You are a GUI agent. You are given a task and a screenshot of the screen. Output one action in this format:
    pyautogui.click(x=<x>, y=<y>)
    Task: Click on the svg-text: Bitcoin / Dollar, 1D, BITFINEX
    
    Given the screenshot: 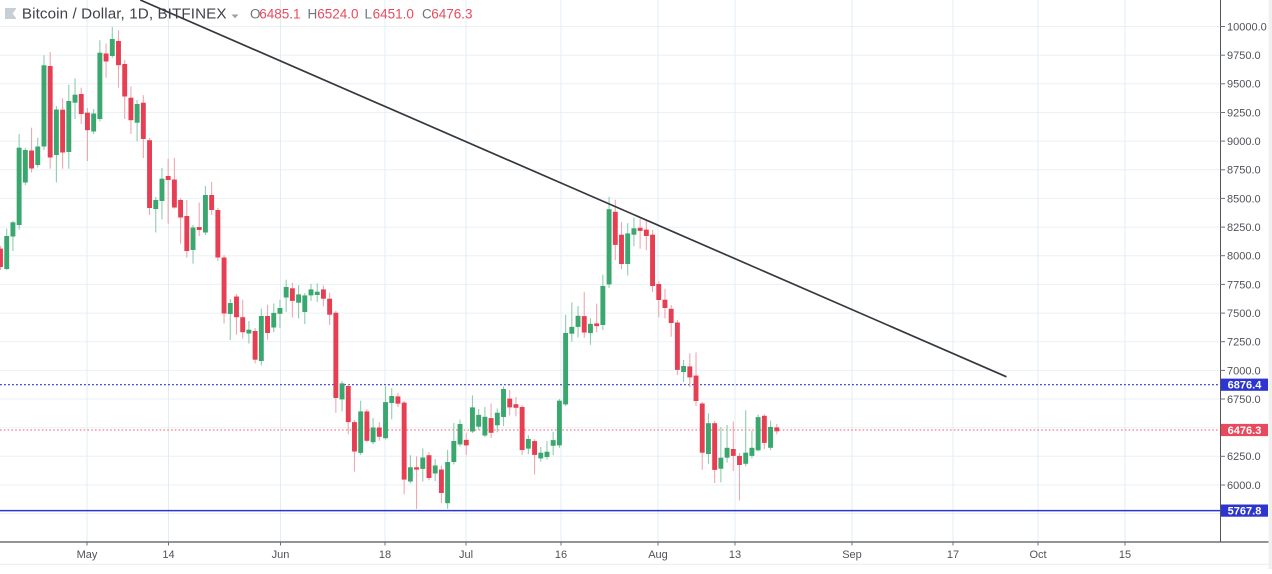 What is the action you would take?
    pyautogui.click(x=124, y=14)
    